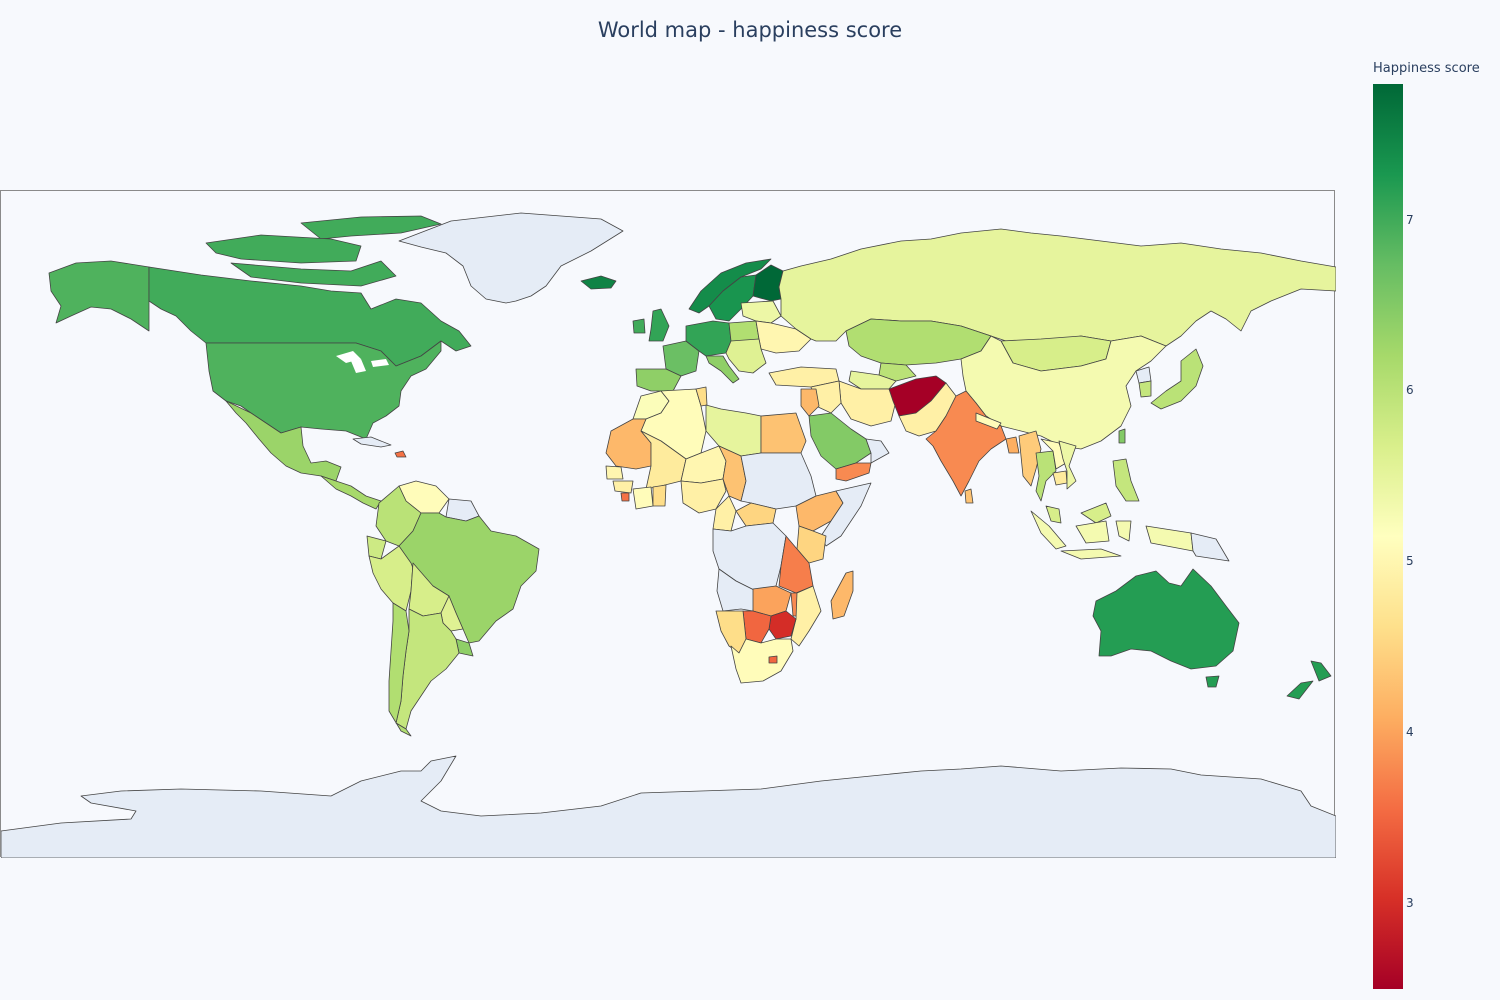 This screenshot has width=1500, height=1000. What do you see at coordinates (1122, 436) in the screenshot?
I see `region-taiwan: Taiwan` at bounding box center [1122, 436].